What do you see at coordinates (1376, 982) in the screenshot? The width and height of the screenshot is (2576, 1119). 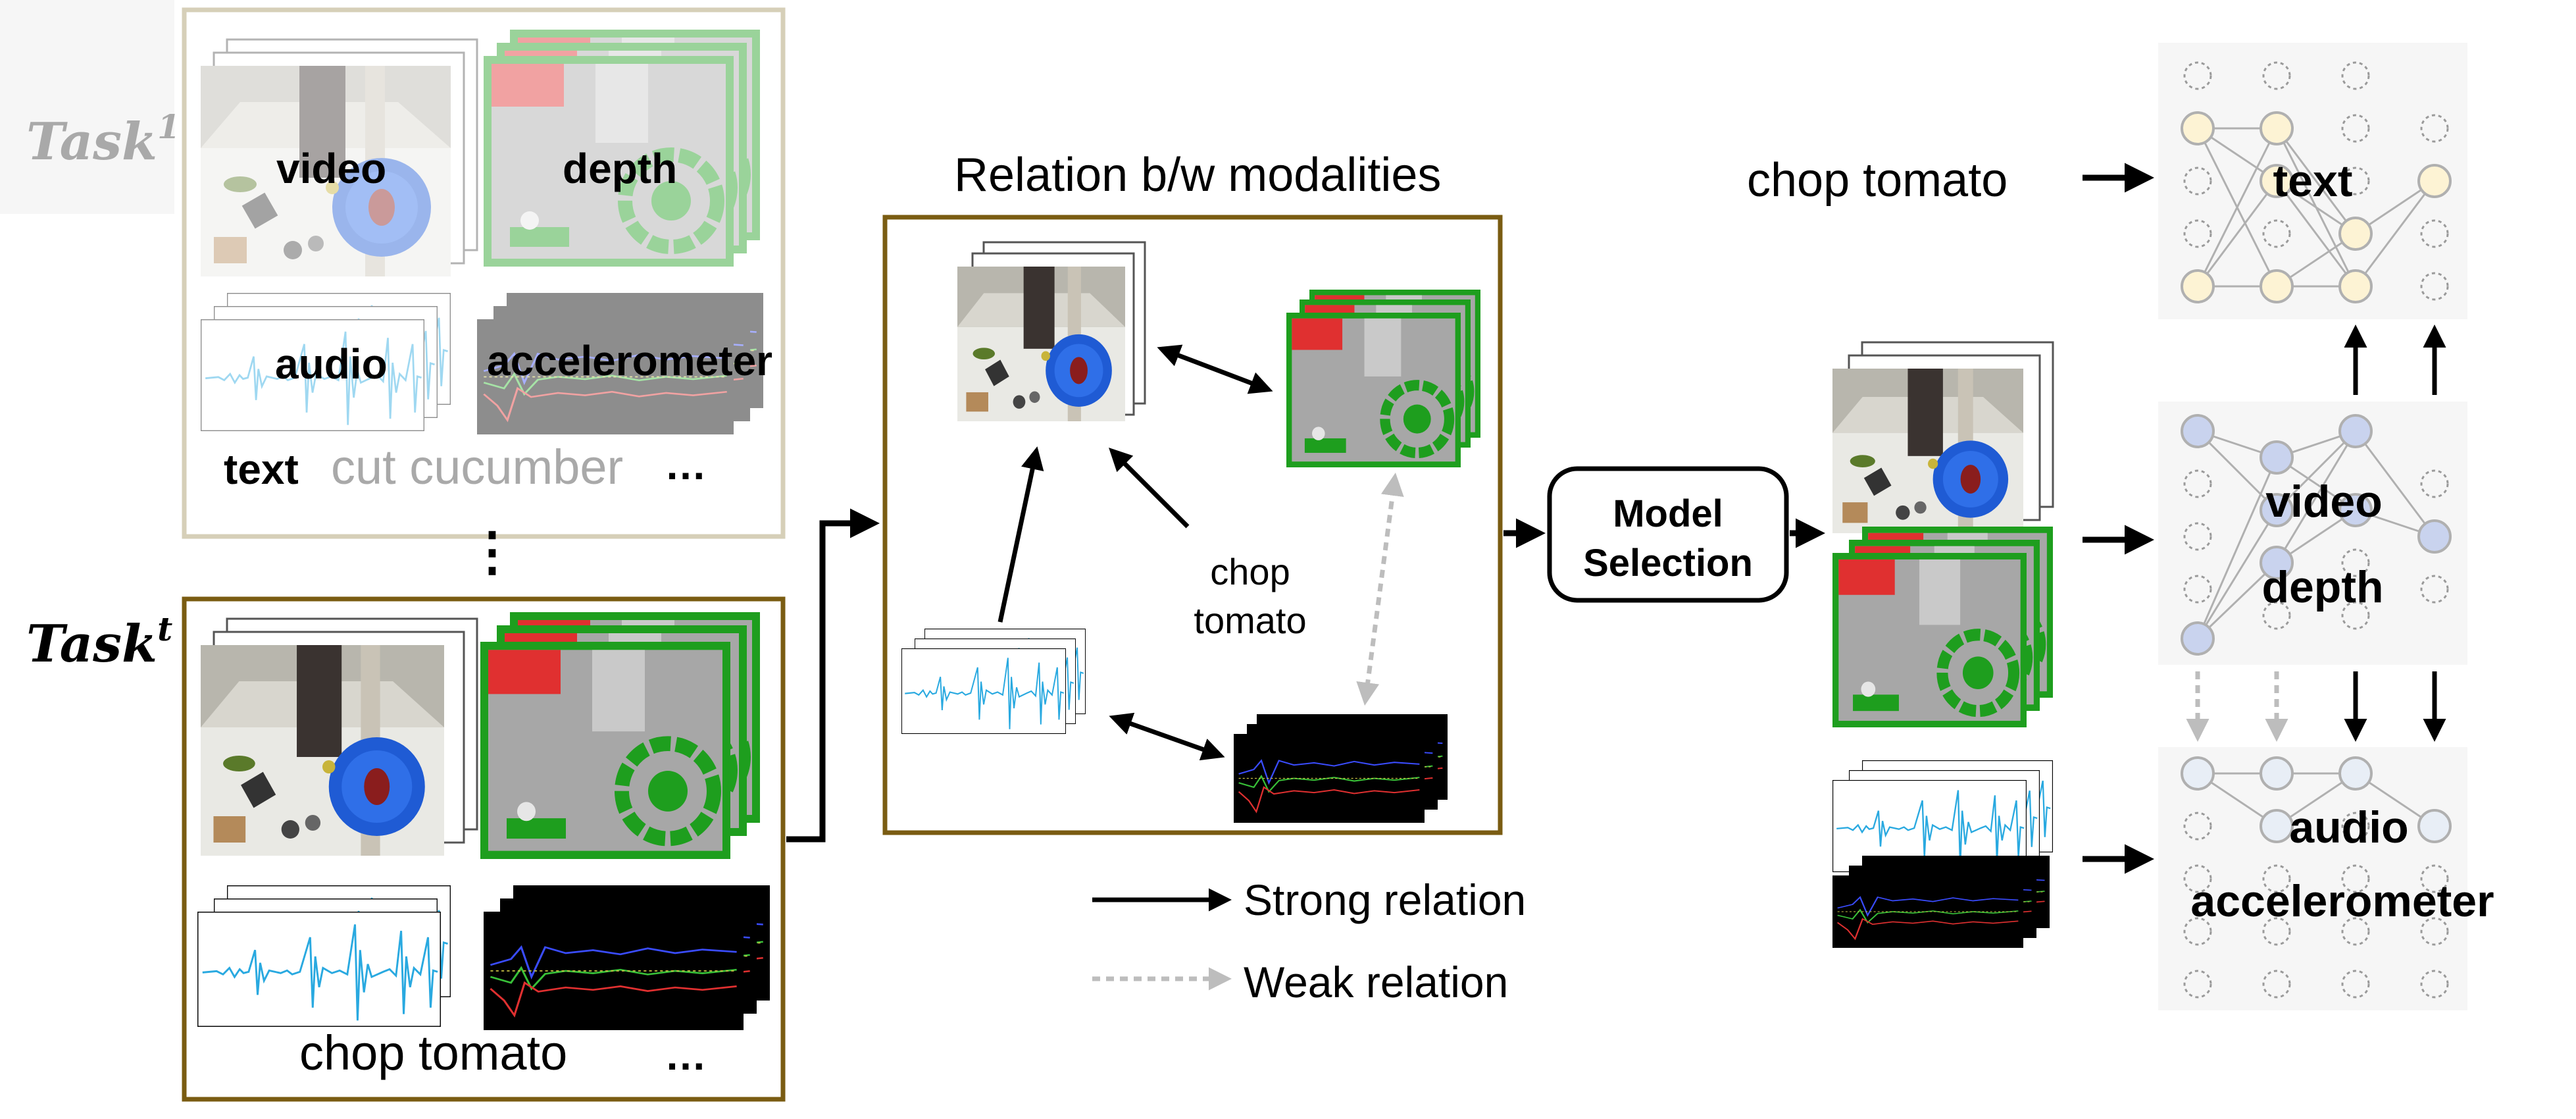 I see `legend-weak-label: Weak relation` at bounding box center [1376, 982].